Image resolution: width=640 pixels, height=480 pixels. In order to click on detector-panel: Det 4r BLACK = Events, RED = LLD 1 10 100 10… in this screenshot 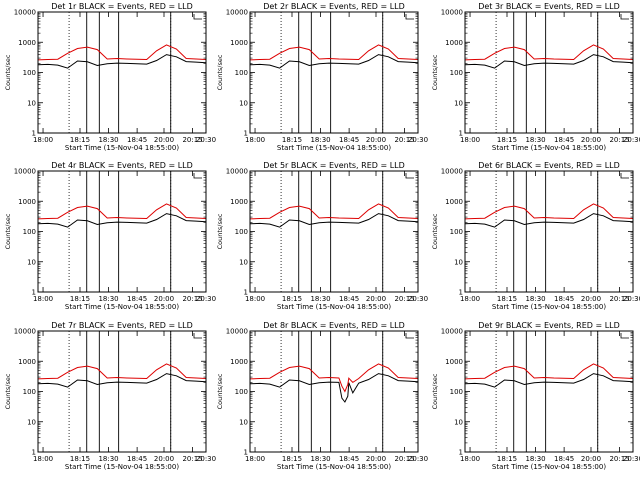, I will do `click(110, 236)`.